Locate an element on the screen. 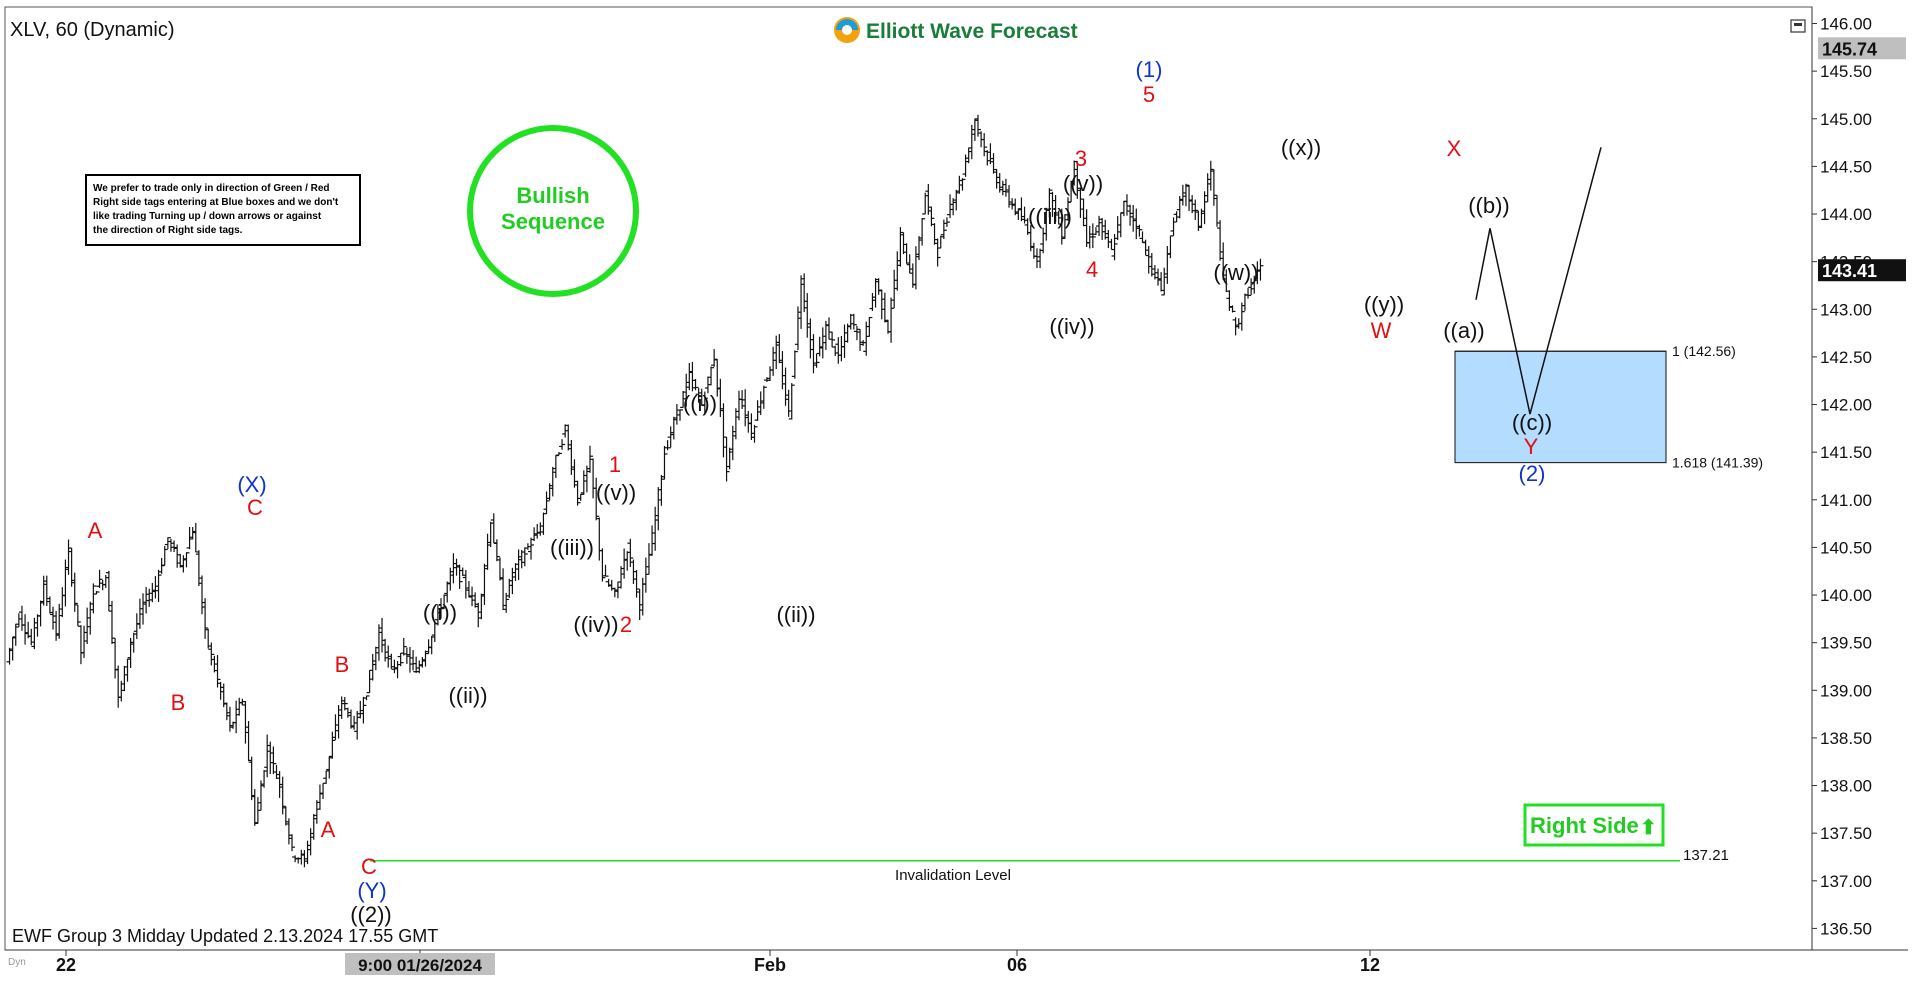  wave-label: X is located at coordinates (1454, 148).